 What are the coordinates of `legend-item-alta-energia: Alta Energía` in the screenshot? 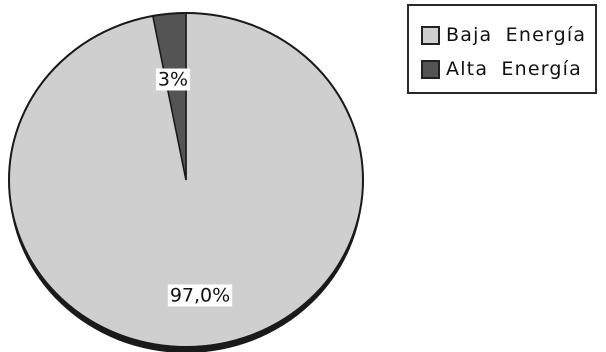 It's located at (504, 69).